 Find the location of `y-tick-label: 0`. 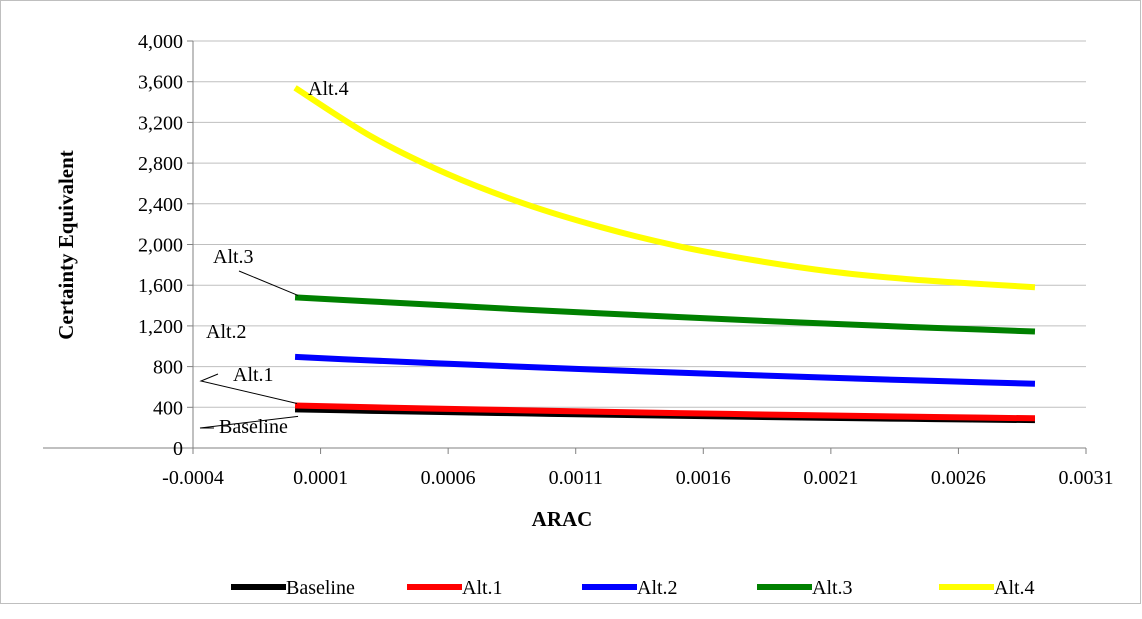

y-tick-label: 0 is located at coordinates (178, 449).